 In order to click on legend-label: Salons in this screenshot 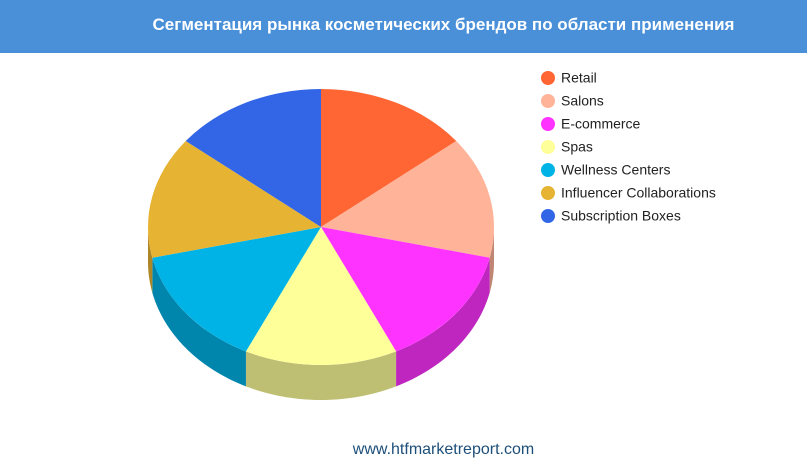, I will do `click(582, 101)`.